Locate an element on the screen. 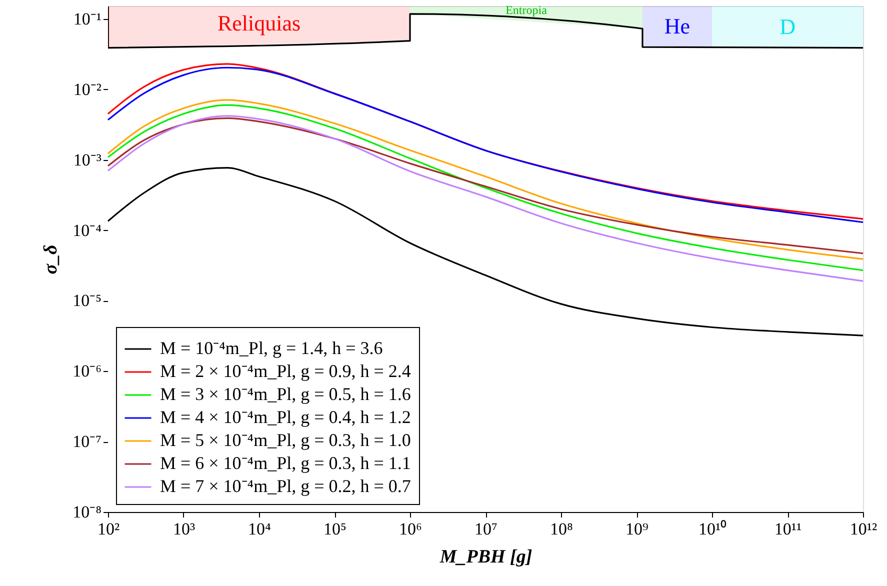 The height and width of the screenshot is (586, 887). x-tick-label: 10¹¹ is located at coordinates (788, 529).